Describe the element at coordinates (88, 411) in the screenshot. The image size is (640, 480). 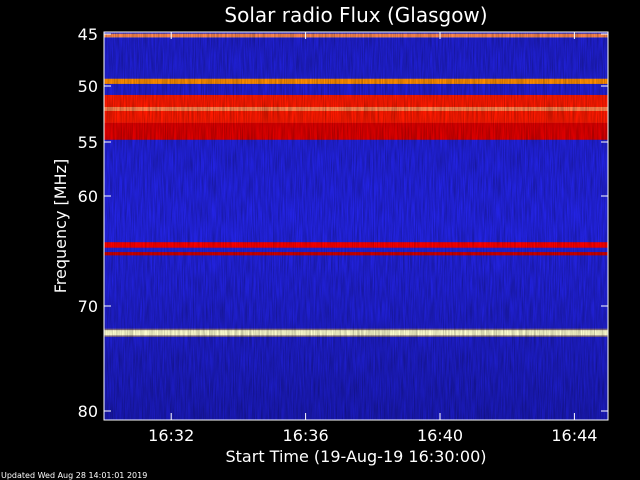
I see `y-tick-label: 80` at that location.